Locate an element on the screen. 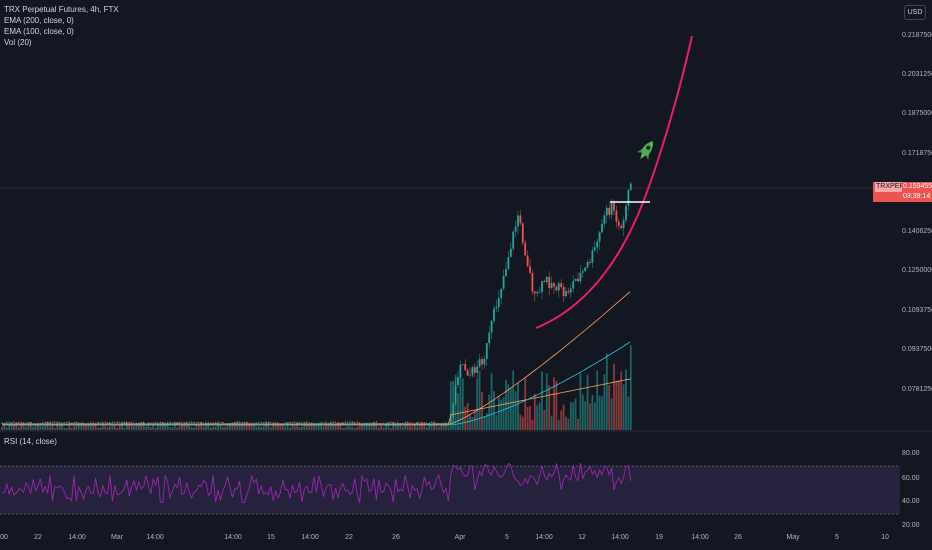 The height and width of the screenshot is (550, 932). rsi-tick: 40.00 is located at coordinates (911, 501).